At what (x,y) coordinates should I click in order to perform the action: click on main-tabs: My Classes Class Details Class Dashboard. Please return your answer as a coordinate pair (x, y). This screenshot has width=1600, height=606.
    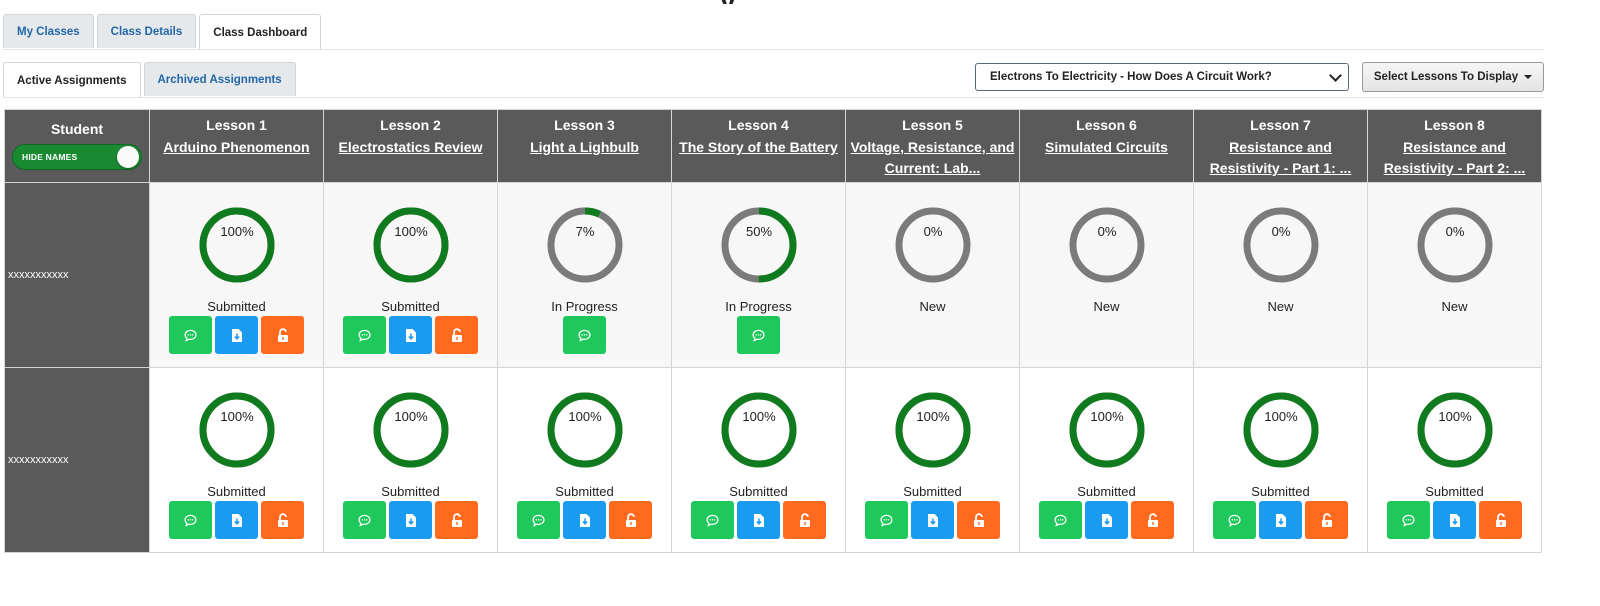
    Looking at the image, I should click on (162, 32).